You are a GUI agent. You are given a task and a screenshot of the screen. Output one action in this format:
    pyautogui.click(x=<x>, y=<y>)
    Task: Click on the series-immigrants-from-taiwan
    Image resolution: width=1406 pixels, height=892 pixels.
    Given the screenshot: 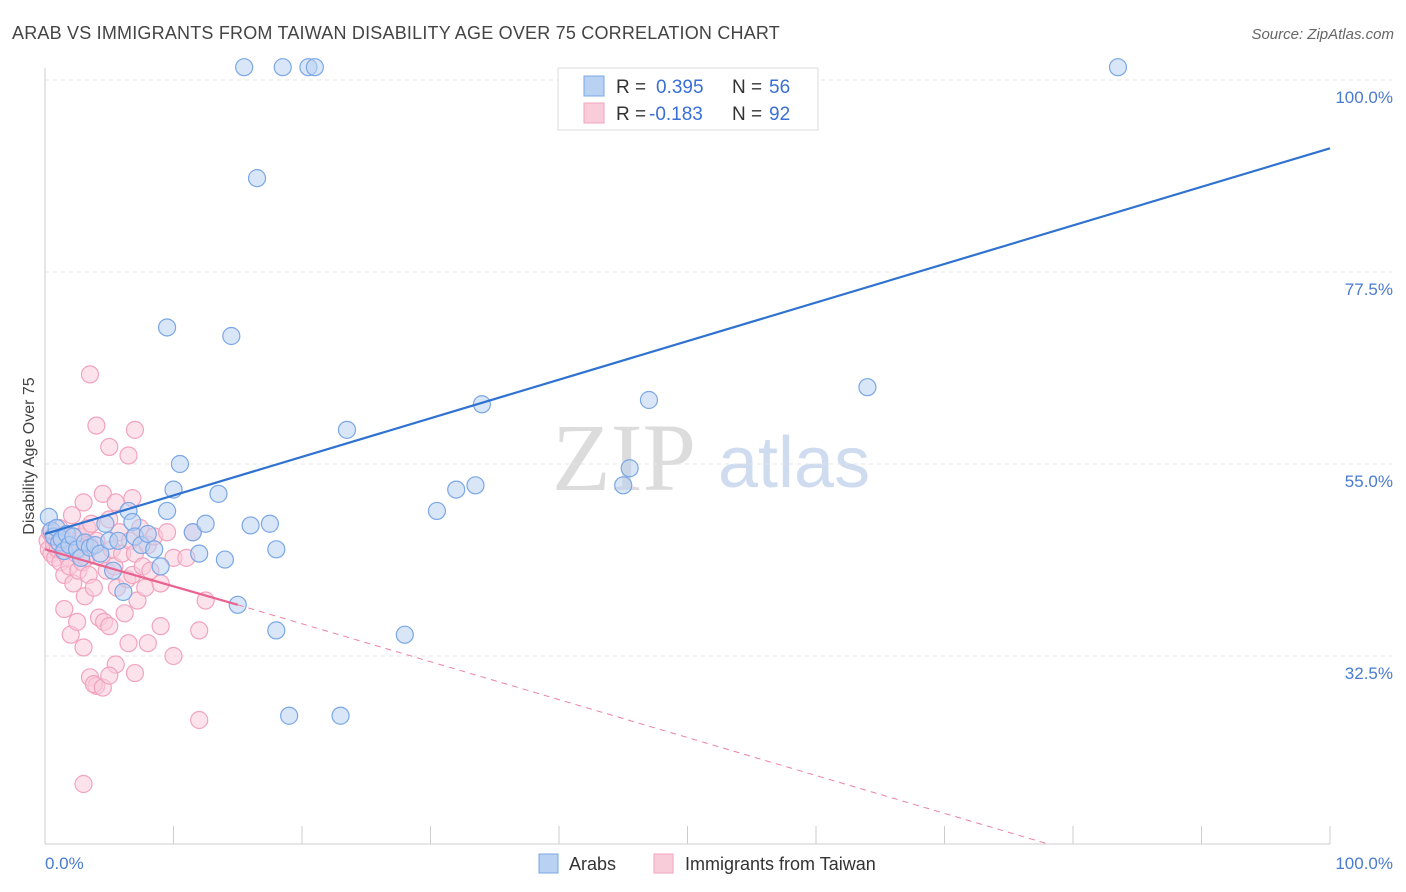 What is the action you would take?
    pyautogui.click(x=126, y=579)
    